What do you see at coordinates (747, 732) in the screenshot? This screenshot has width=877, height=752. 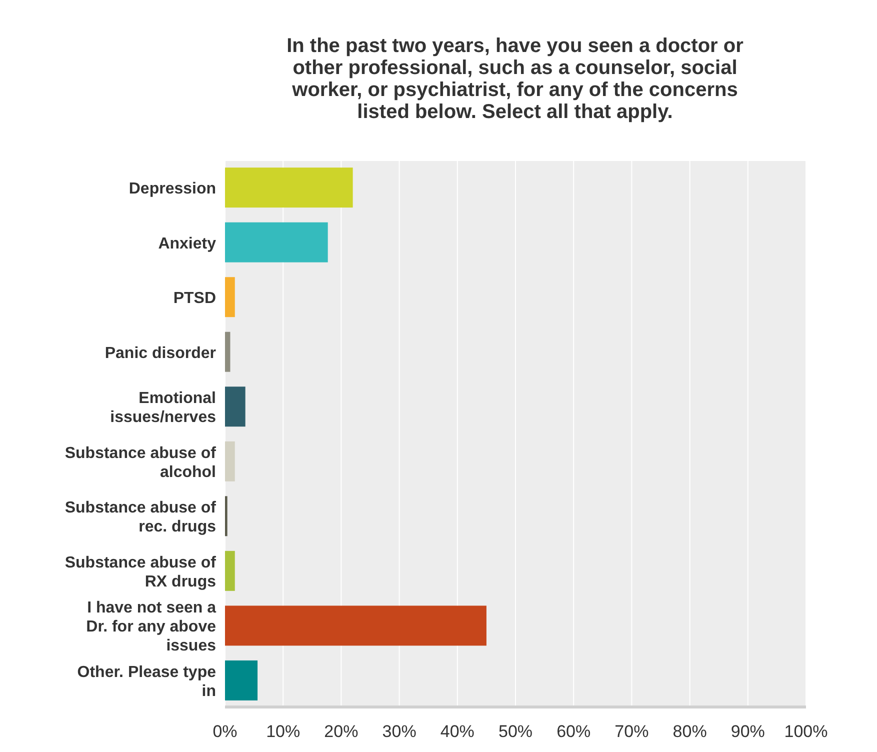 I see `x-tick-label: 90%` at bounding box center [747, 732].